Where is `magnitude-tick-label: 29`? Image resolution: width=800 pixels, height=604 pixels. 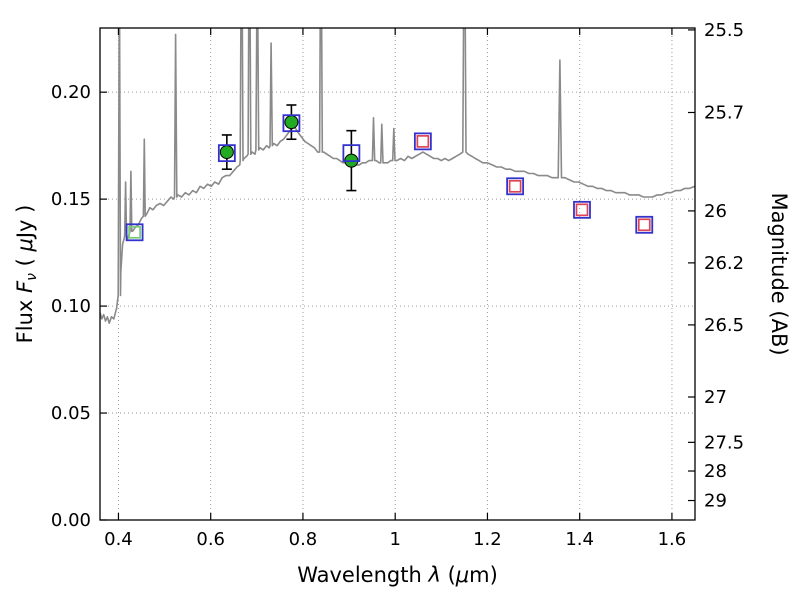
magnitude-tick-label: 29 is located at coordinates (715, 501).